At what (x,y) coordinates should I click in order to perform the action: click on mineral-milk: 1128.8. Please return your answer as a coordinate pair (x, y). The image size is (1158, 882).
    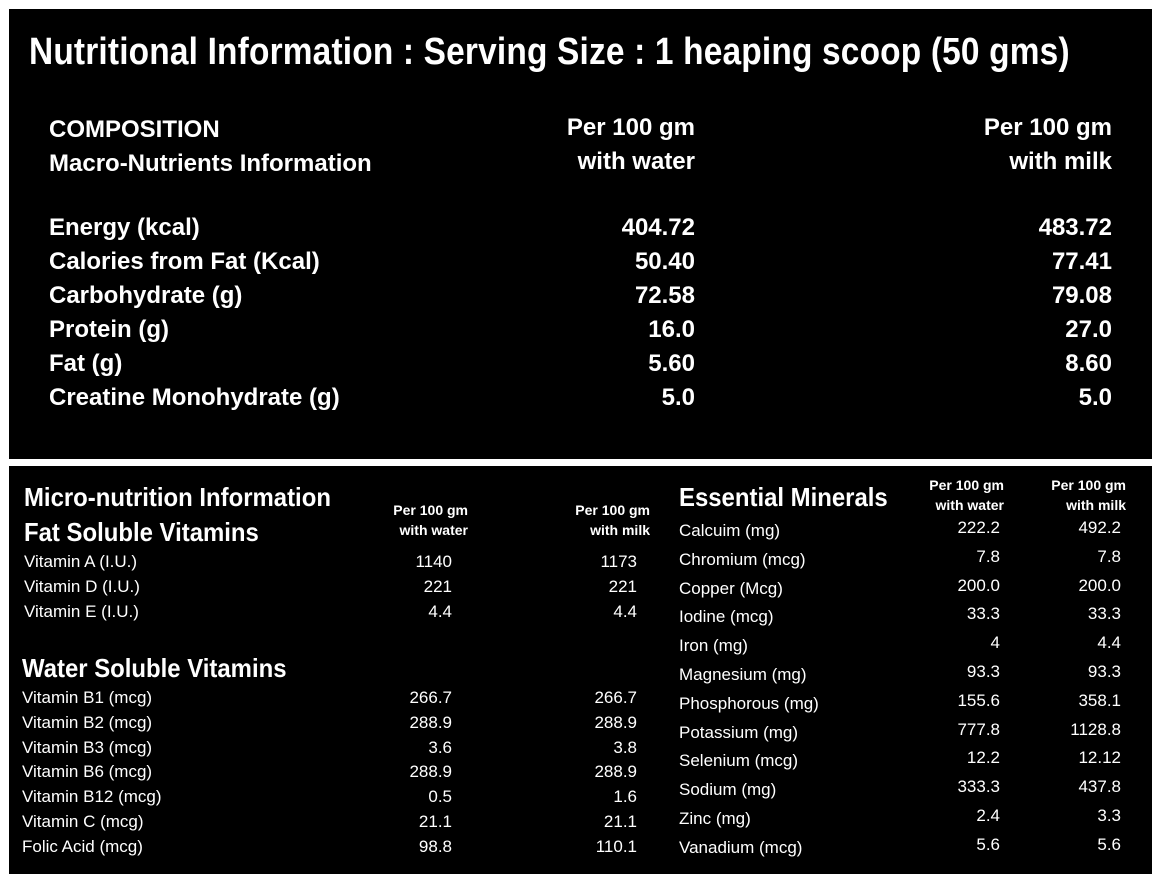
    Looking at the image, I should click on (1095, 729).